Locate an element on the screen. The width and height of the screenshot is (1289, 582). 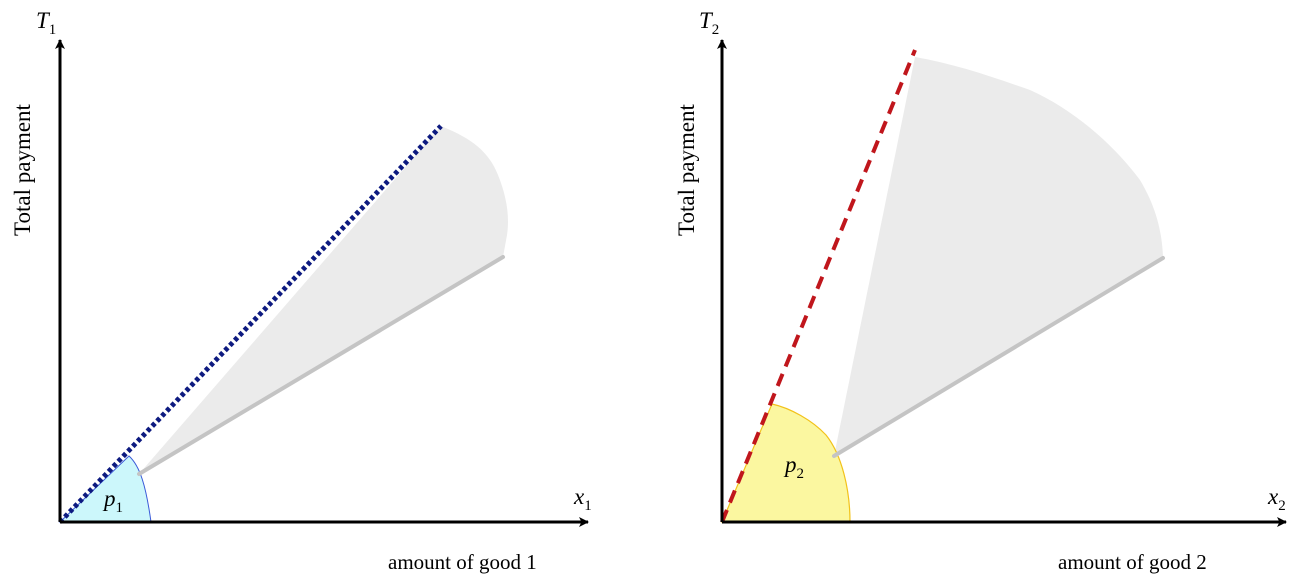
price-label-1: p1 is located at coordinates (112, 501).